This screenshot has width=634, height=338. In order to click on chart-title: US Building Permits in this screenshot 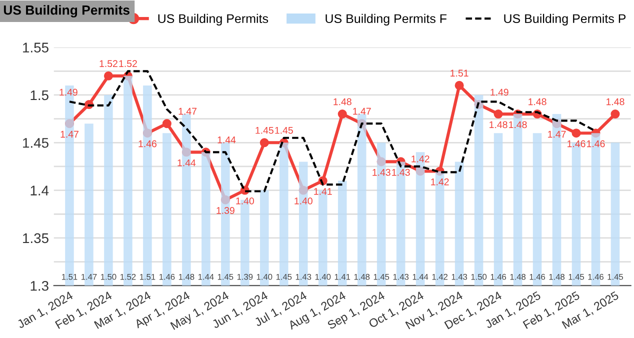, I will do `click(67, 11)`.